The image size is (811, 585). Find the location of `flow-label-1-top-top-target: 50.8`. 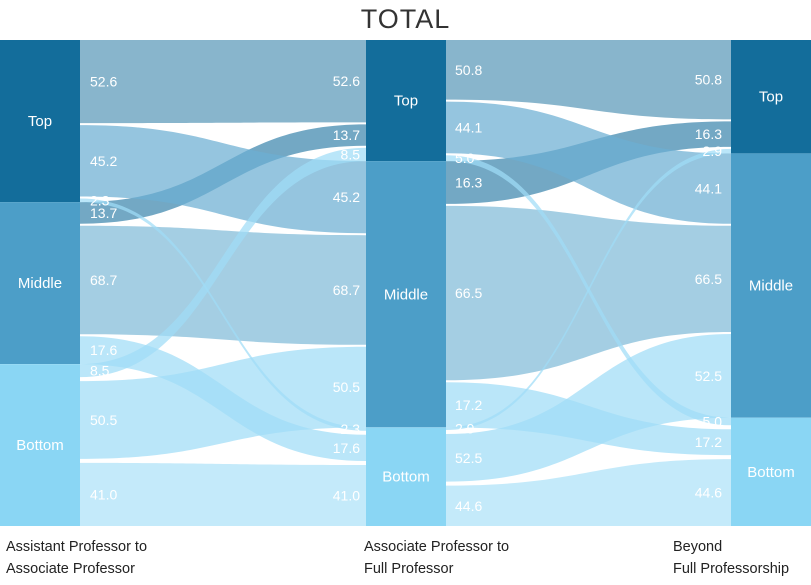

flow-label-1-top-top-target: 50.8 is located at coordinates (708, 80).